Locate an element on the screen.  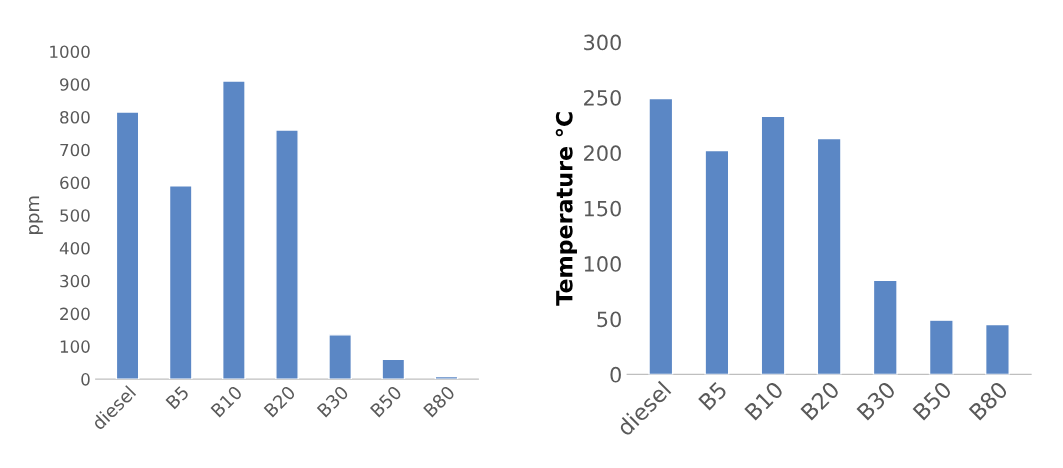
y-axis-title: ppm is located at coordinates (35, 215).